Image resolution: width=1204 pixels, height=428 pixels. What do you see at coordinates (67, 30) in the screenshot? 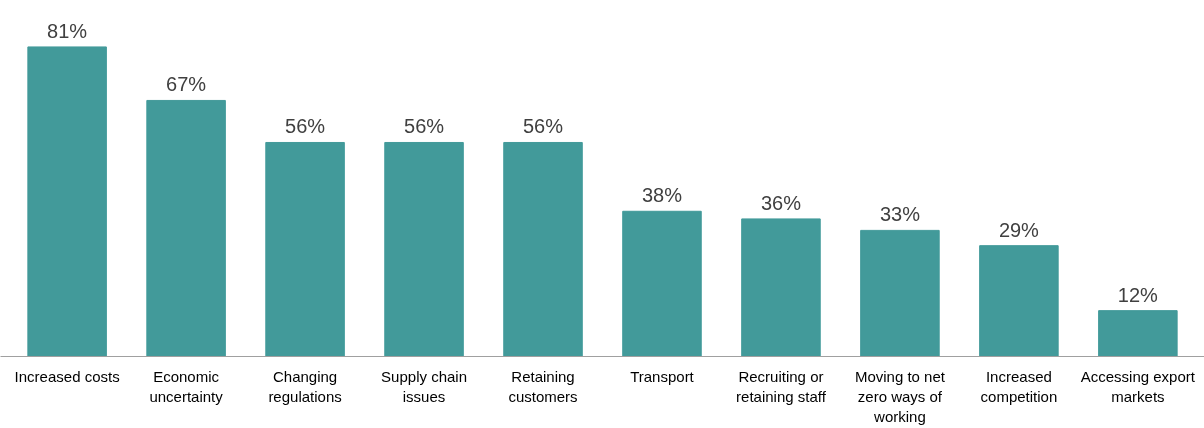
I see `data-label: 81%` at bounding box center [67, 30].